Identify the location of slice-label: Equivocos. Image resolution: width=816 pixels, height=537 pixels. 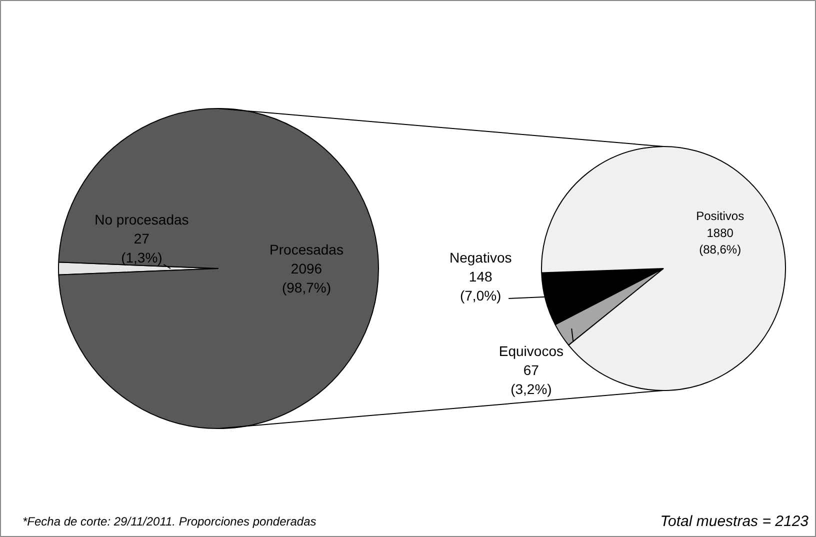
(531, 350).